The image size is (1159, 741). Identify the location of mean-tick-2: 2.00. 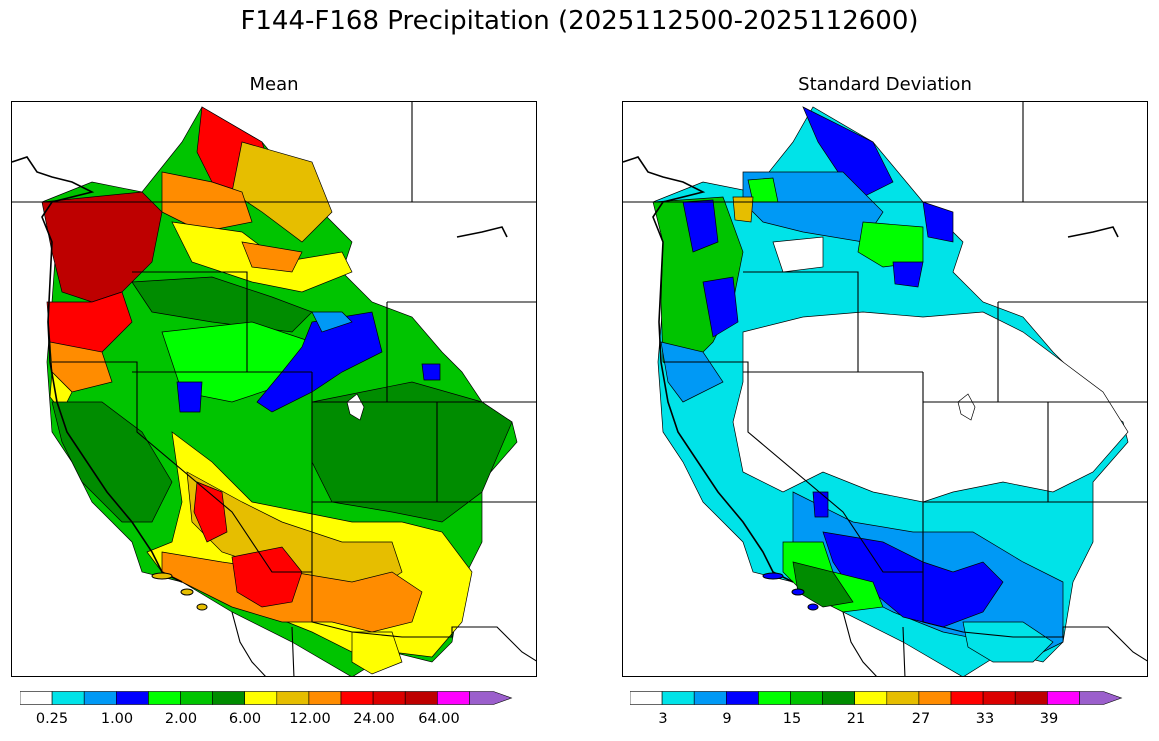
(181, 719).